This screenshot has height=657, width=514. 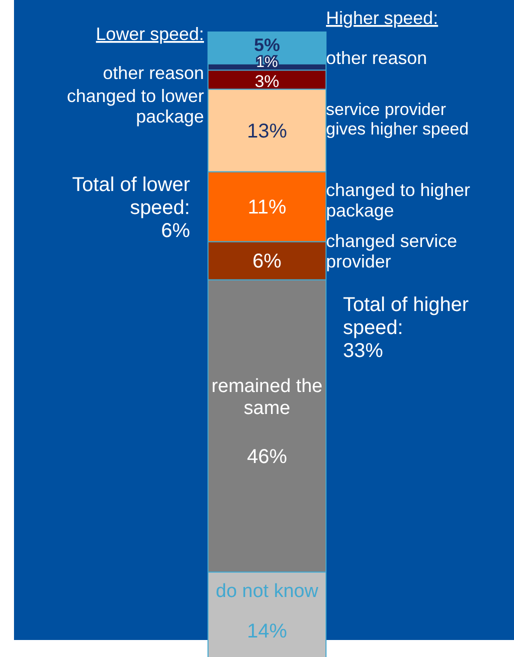 I want to click on data-label: 14%, so click(x=267, y=631).